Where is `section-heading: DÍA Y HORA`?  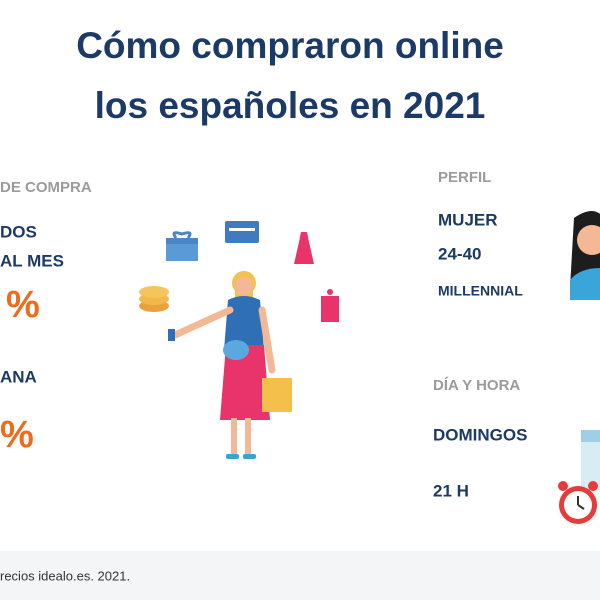
section-heading: DÍA Y HORA is located at coordinates (476, 385).